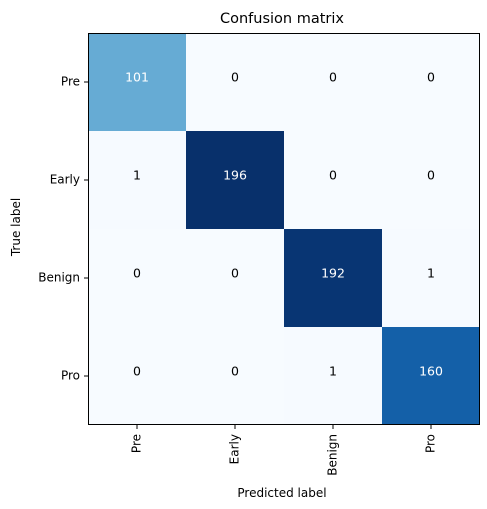 Image resolution: width=487 pixels, height=509 pixels. I want to click on x-tick-label: Pre, so click(137, 443).